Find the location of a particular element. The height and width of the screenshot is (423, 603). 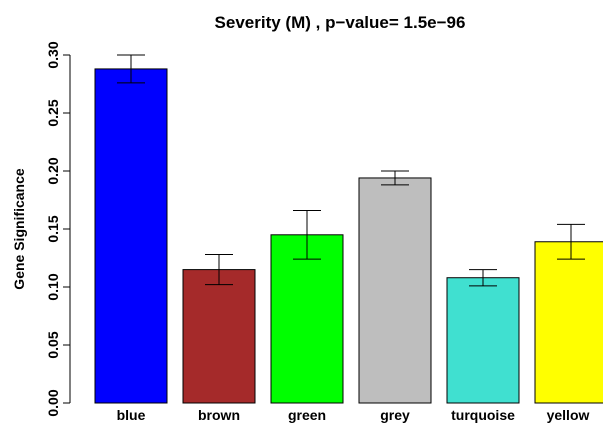

y-tick-label: 0.30 is located at coordinates (53, 54).